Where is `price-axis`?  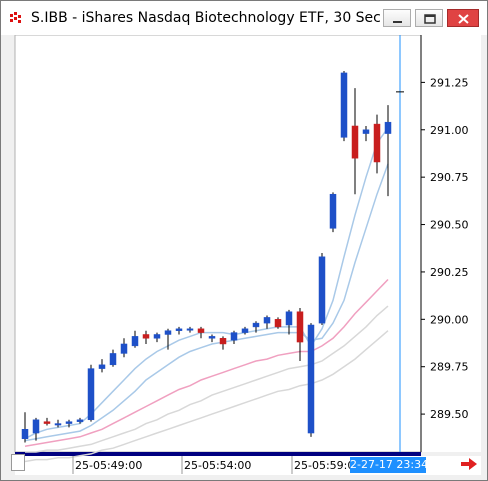
price-axis is located at coordinates (451, 243).